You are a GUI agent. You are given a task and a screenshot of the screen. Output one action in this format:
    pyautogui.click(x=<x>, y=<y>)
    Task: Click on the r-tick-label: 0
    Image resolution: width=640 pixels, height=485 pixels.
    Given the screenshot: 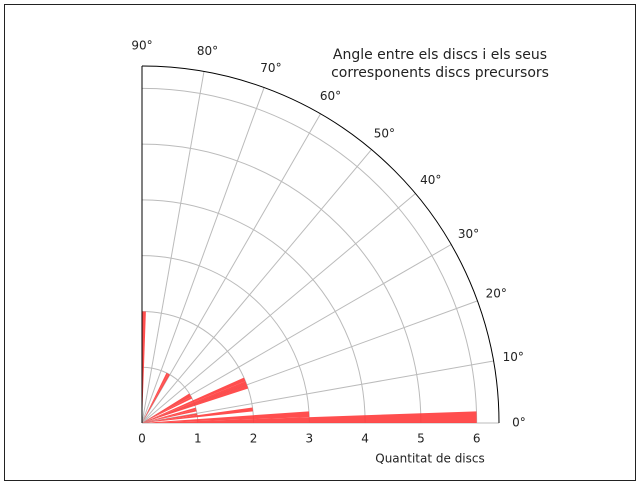 What is the action you would take?
    pyautogui.click(x=142, y=439)
    